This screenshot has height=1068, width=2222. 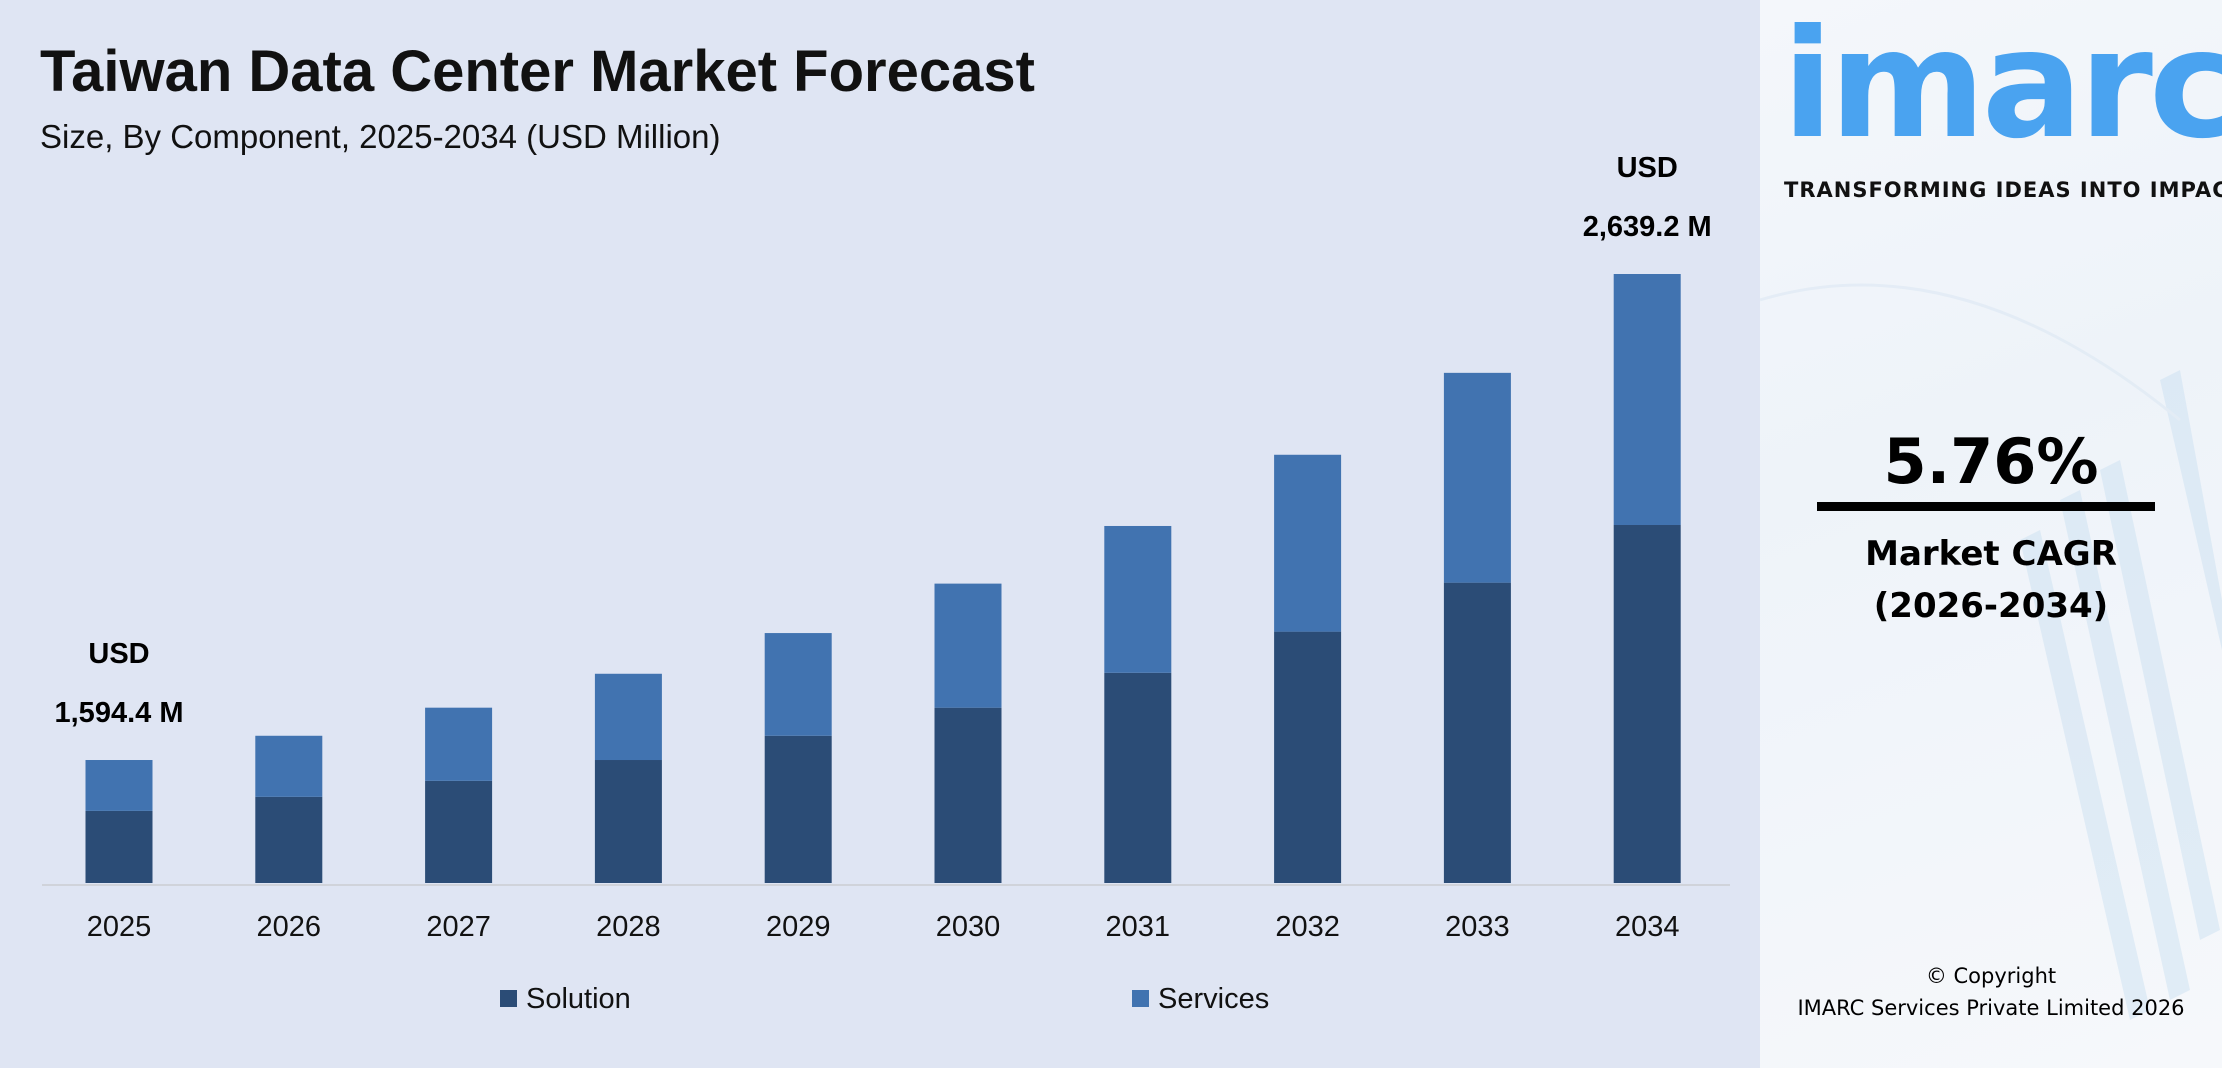 What do you see at coordinates (1308, 543) in the screenshot?
I see `bar-services-2032` at bounding box center [1308, 543].